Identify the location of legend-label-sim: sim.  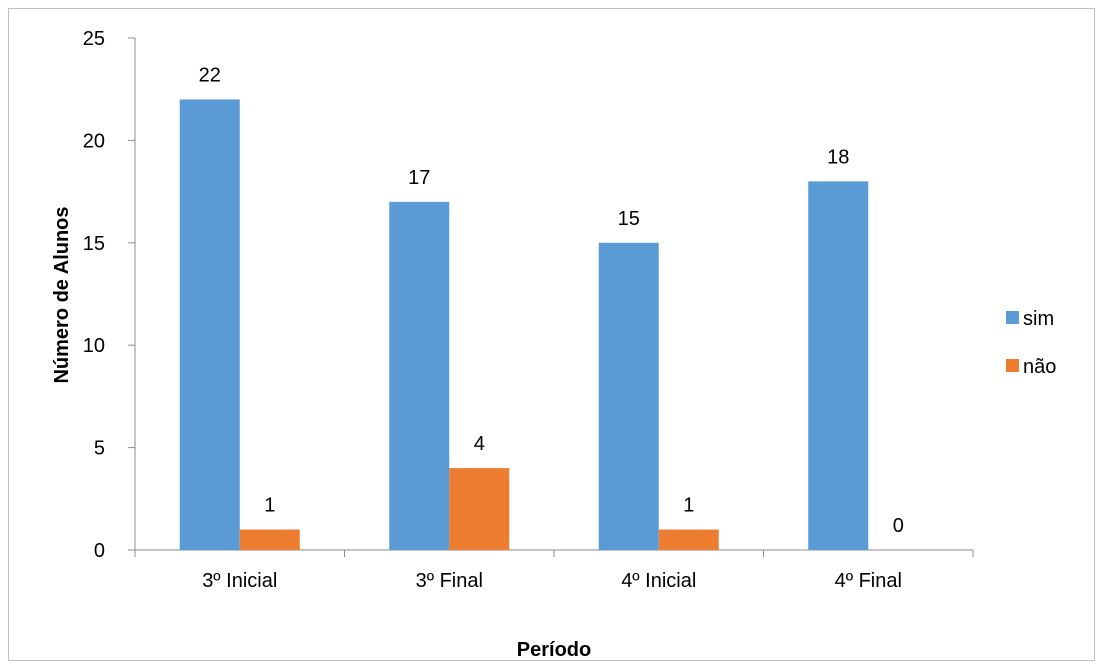
(1038, 319).